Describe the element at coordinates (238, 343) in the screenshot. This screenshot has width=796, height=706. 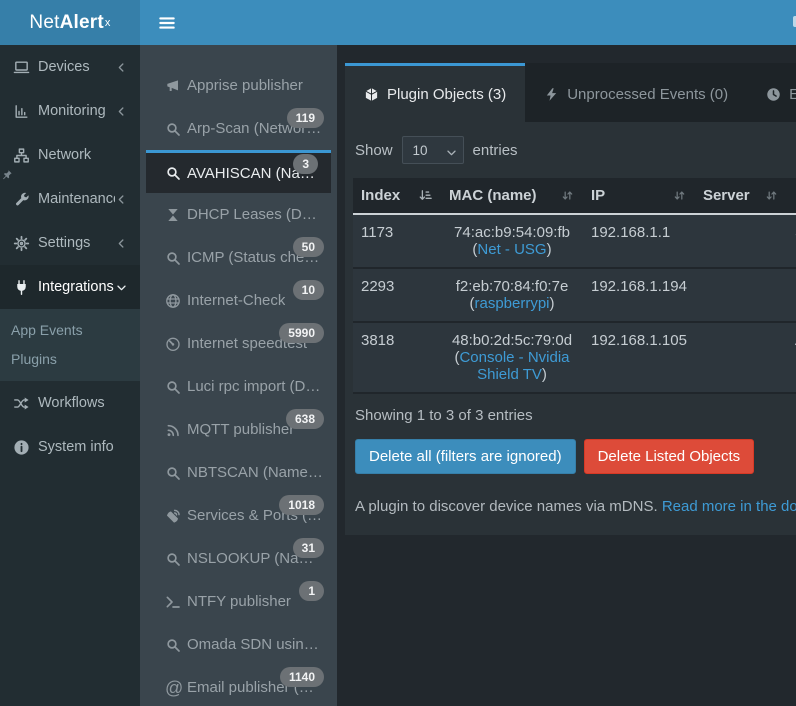
I see `plugin-item-internet-speedtest: Internet speedtest 5990` at that location.